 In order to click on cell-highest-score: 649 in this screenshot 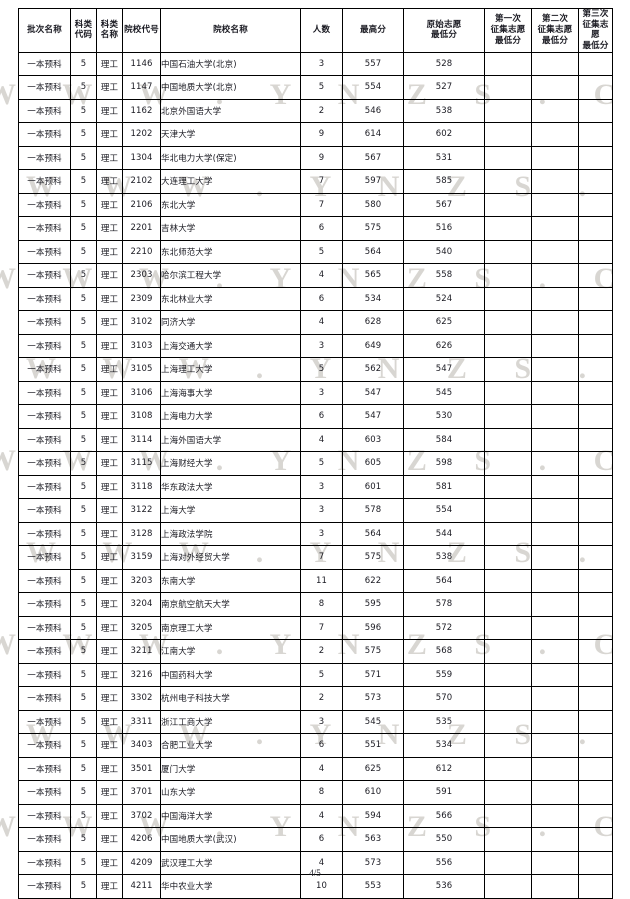, I will do `click(373, 345)`.